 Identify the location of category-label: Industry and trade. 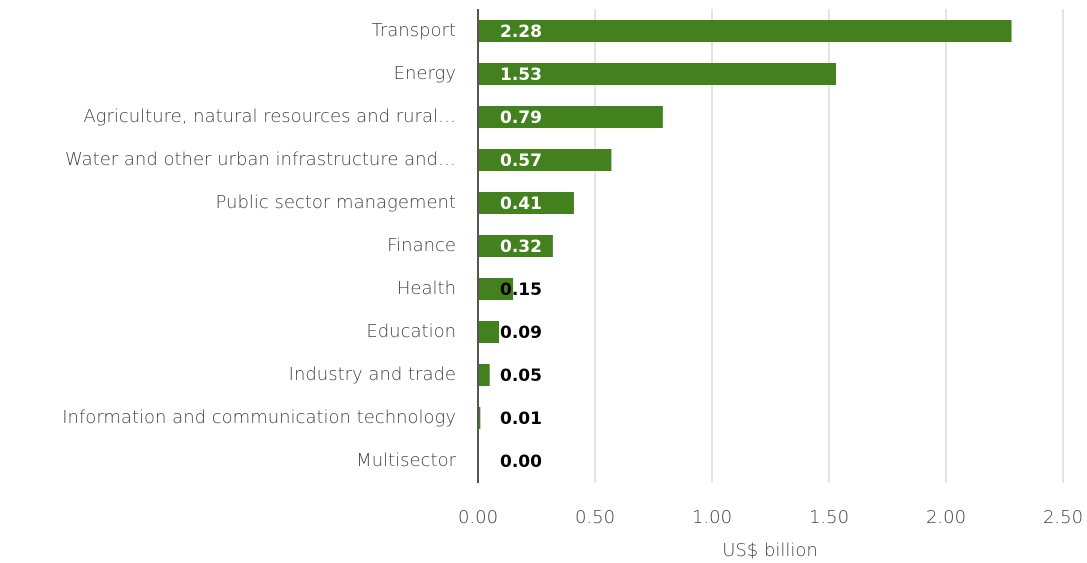
(372, 374).